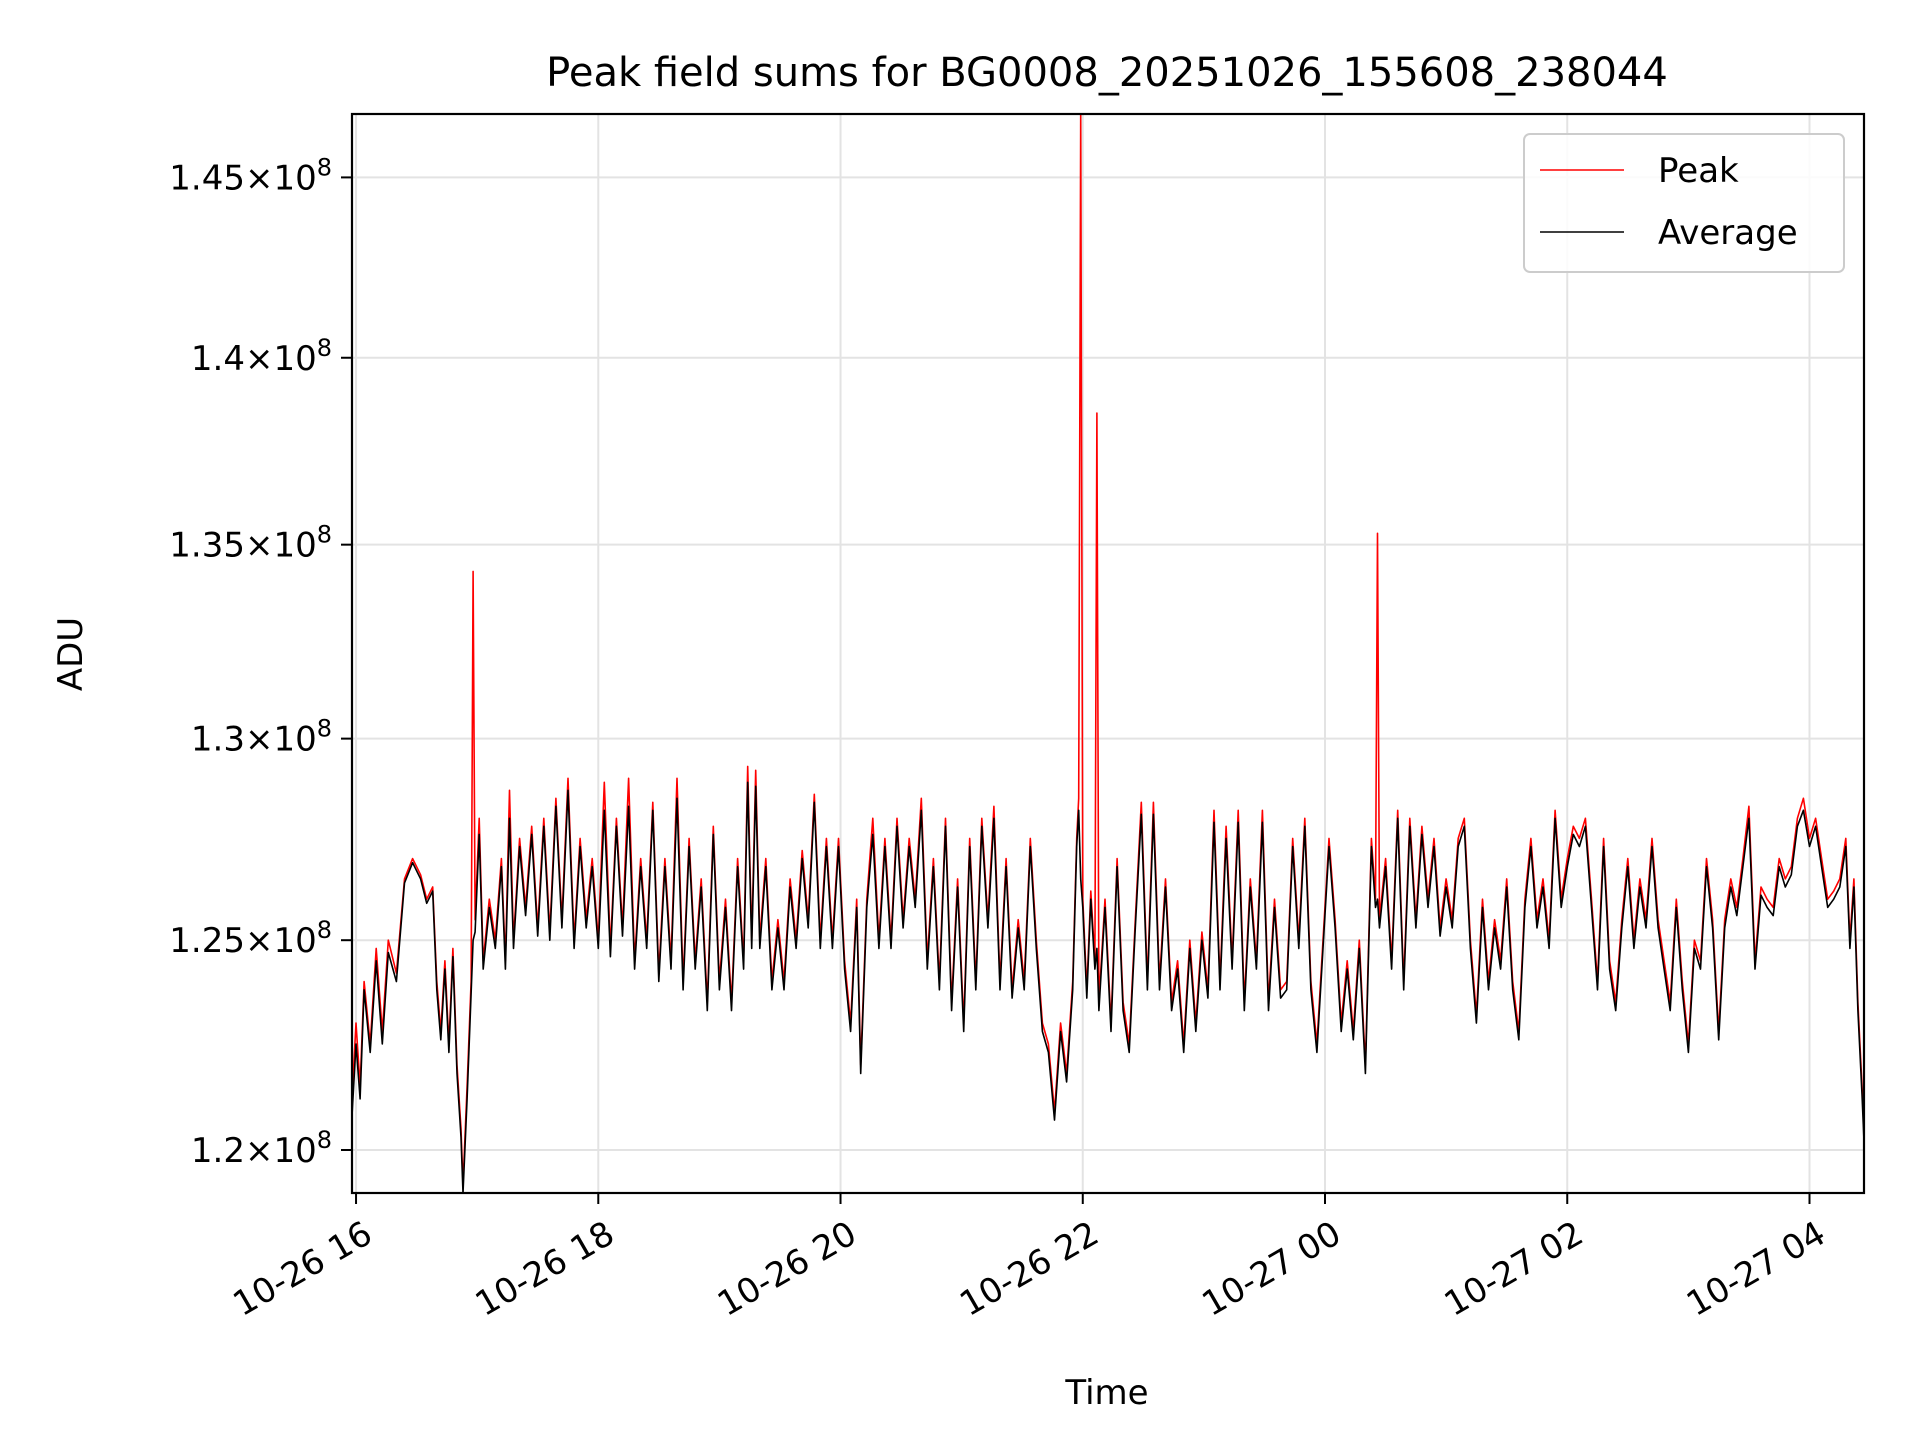 The image size is (1920, 1440). Describe the element at coordinates (1698, 171) in the screenshot. I see `legend-label: Peak` at that location.